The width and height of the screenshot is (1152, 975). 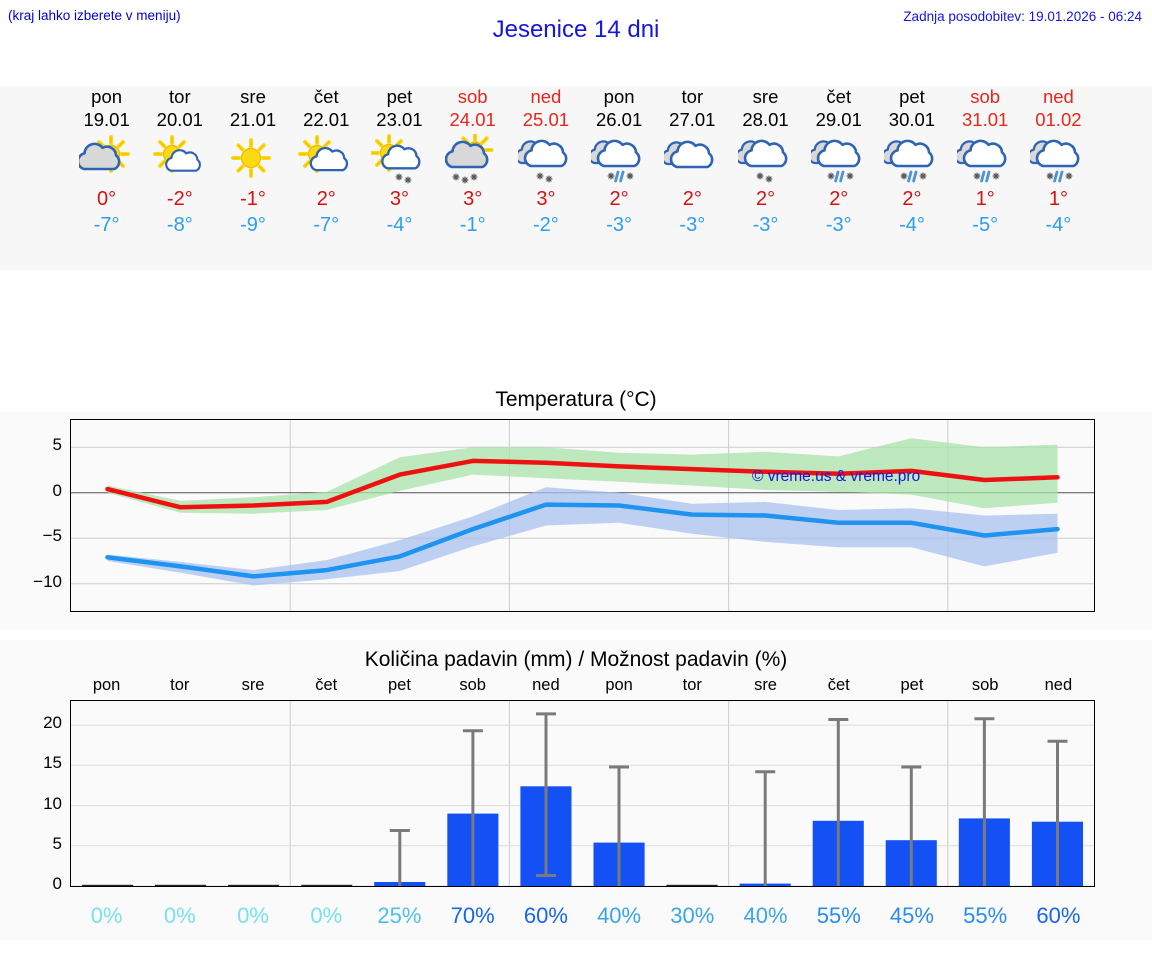 I want to click on precipitation-probability: 55%, so click(x=838, y=915).